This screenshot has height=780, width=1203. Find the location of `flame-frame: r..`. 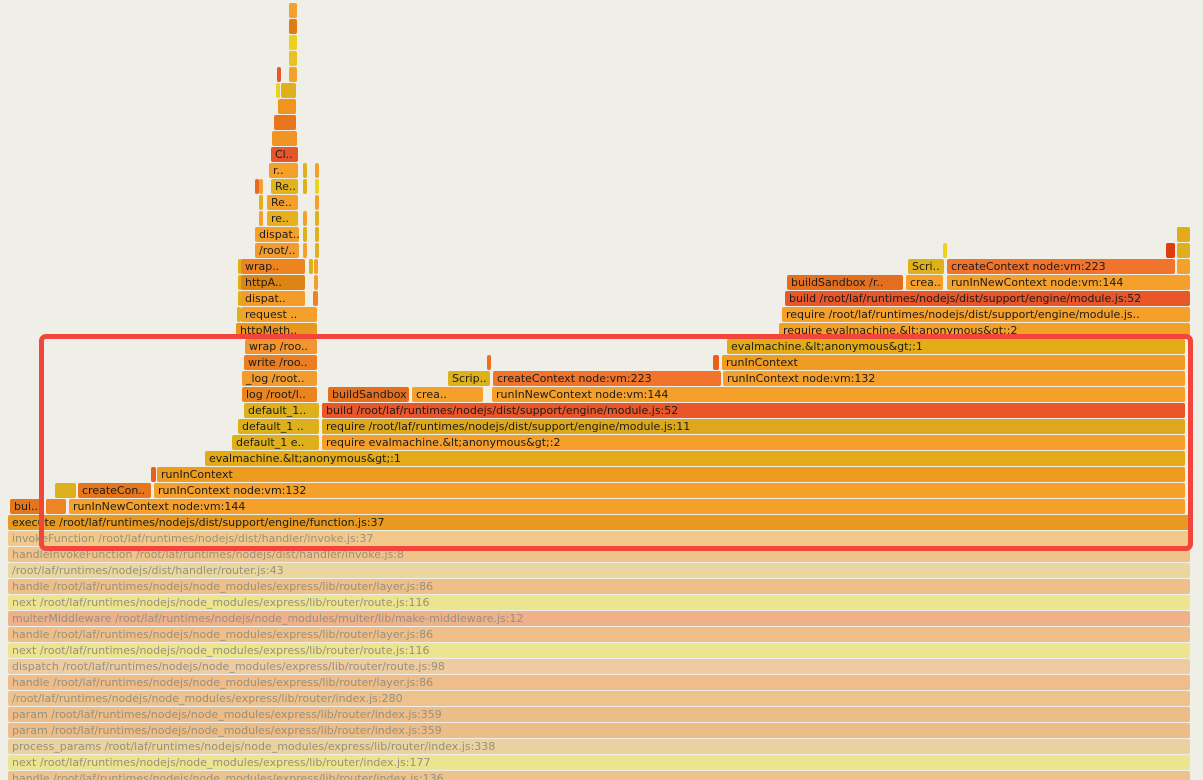

flame-frame: r.. is located at coordinates (283, 170).